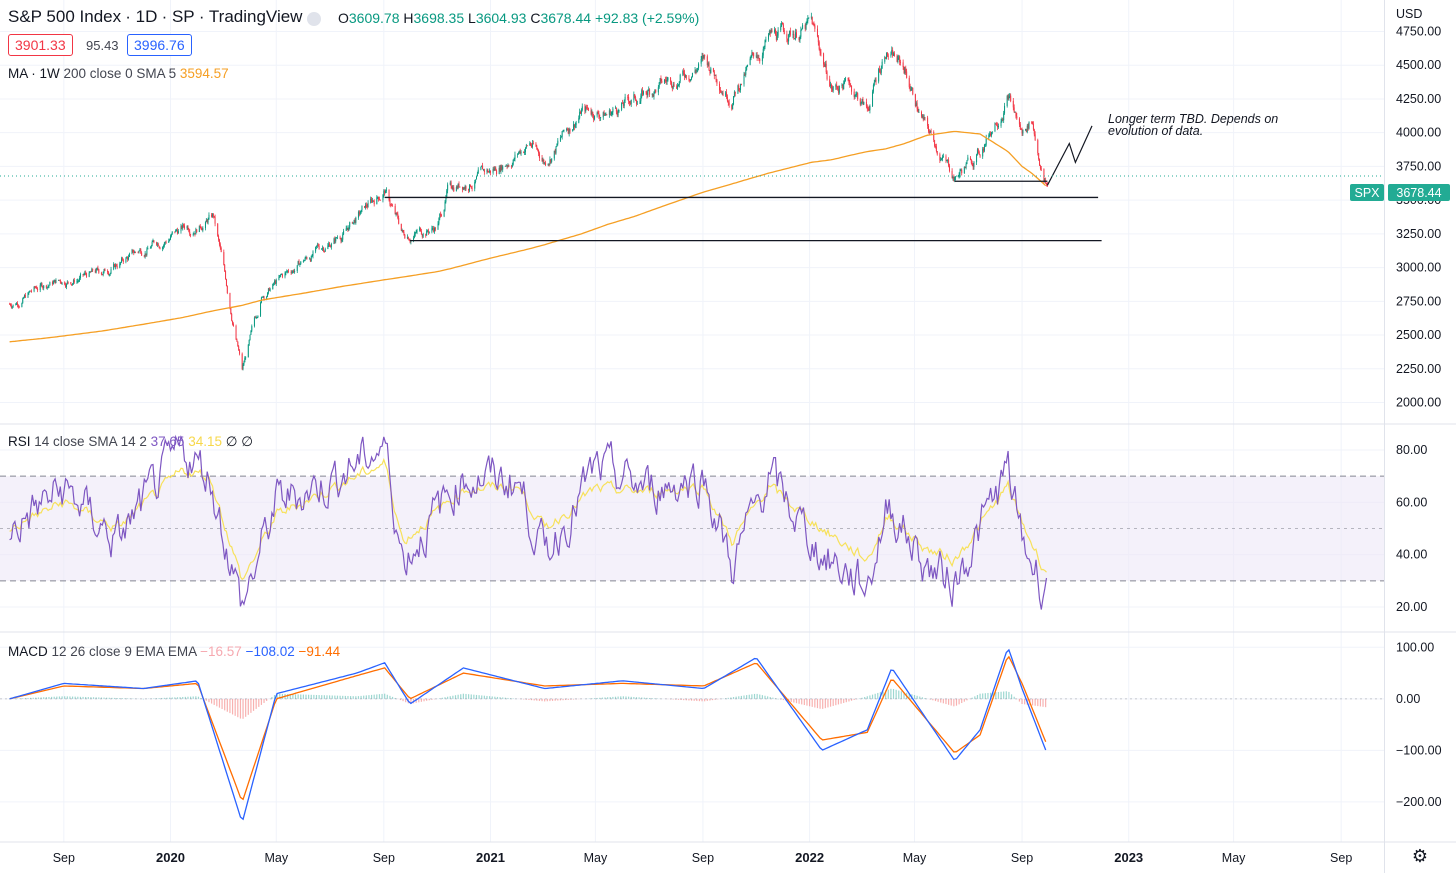 This screenshot has width=1456, height=873. Describe the element at coordinates (159, 45) in the screenshot. I see `ask-price-button: 3996.76` at that location.